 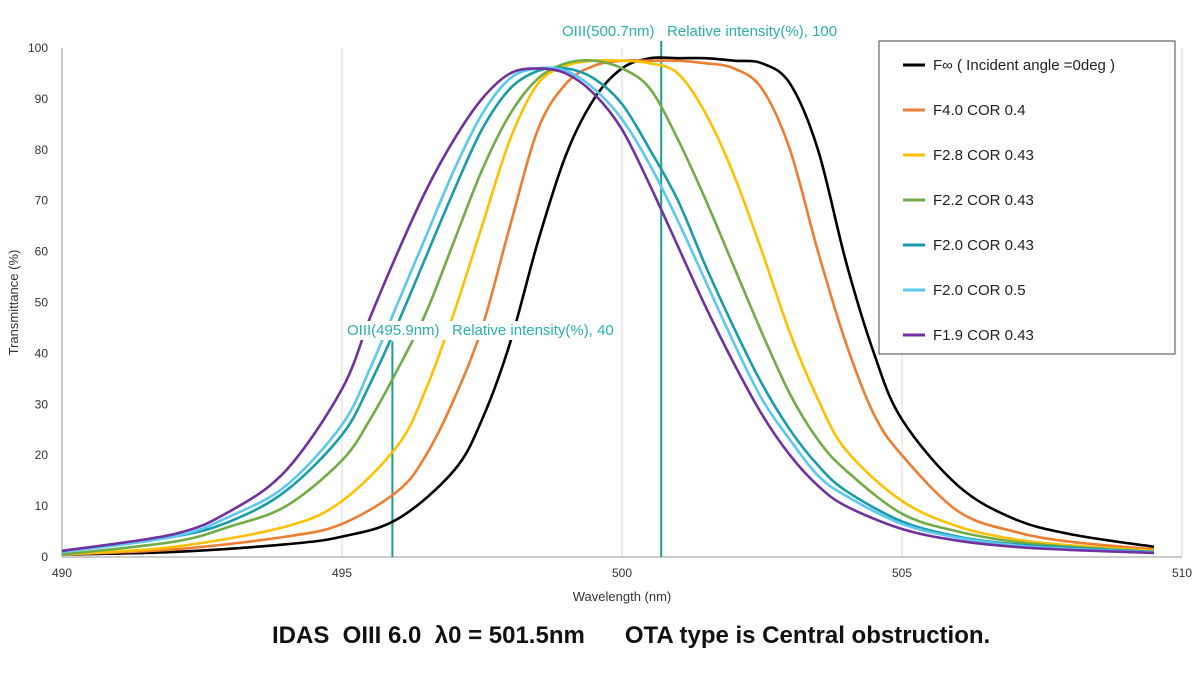 I want to click on legend-entry: F4.0 COR 0.4, so click(x=979, y=110).